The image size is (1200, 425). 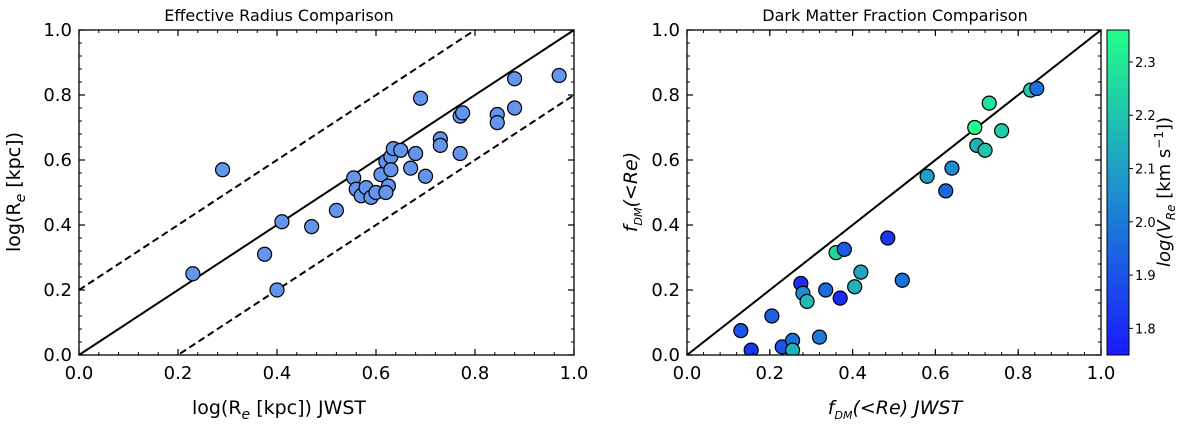 What do you see at coordinates (1145, 223) in the screenshot?
I see `colorbar-tick-label: 2.0` at bounding box center [1145, 223].